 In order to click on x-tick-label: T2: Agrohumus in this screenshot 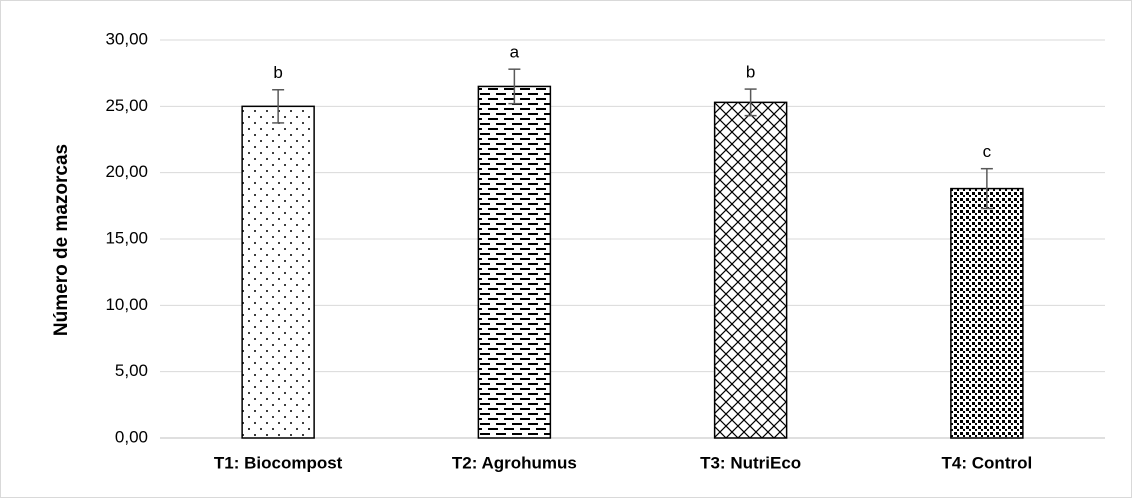, I will do `click(514, 462)`.